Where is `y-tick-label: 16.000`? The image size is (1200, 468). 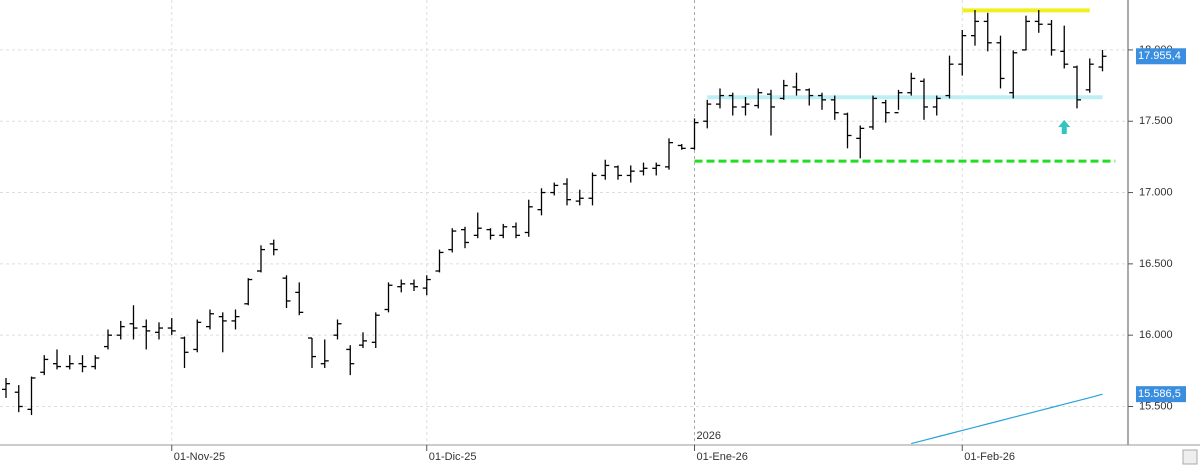
y-tick-label: 16.000 is located at coordinates (1156, 335).